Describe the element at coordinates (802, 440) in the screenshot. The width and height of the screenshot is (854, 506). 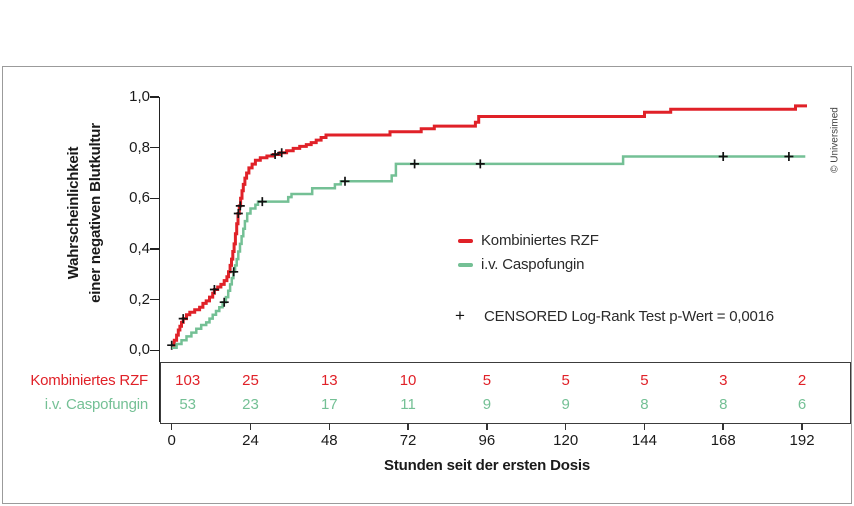
I see `x-tick-label: 192` at that location.